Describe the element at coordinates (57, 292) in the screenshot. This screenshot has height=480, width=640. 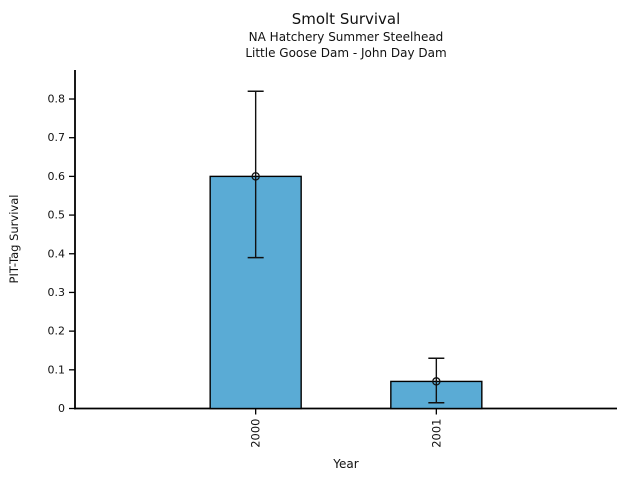
I see `y-tick-label: 0.3` at that location.